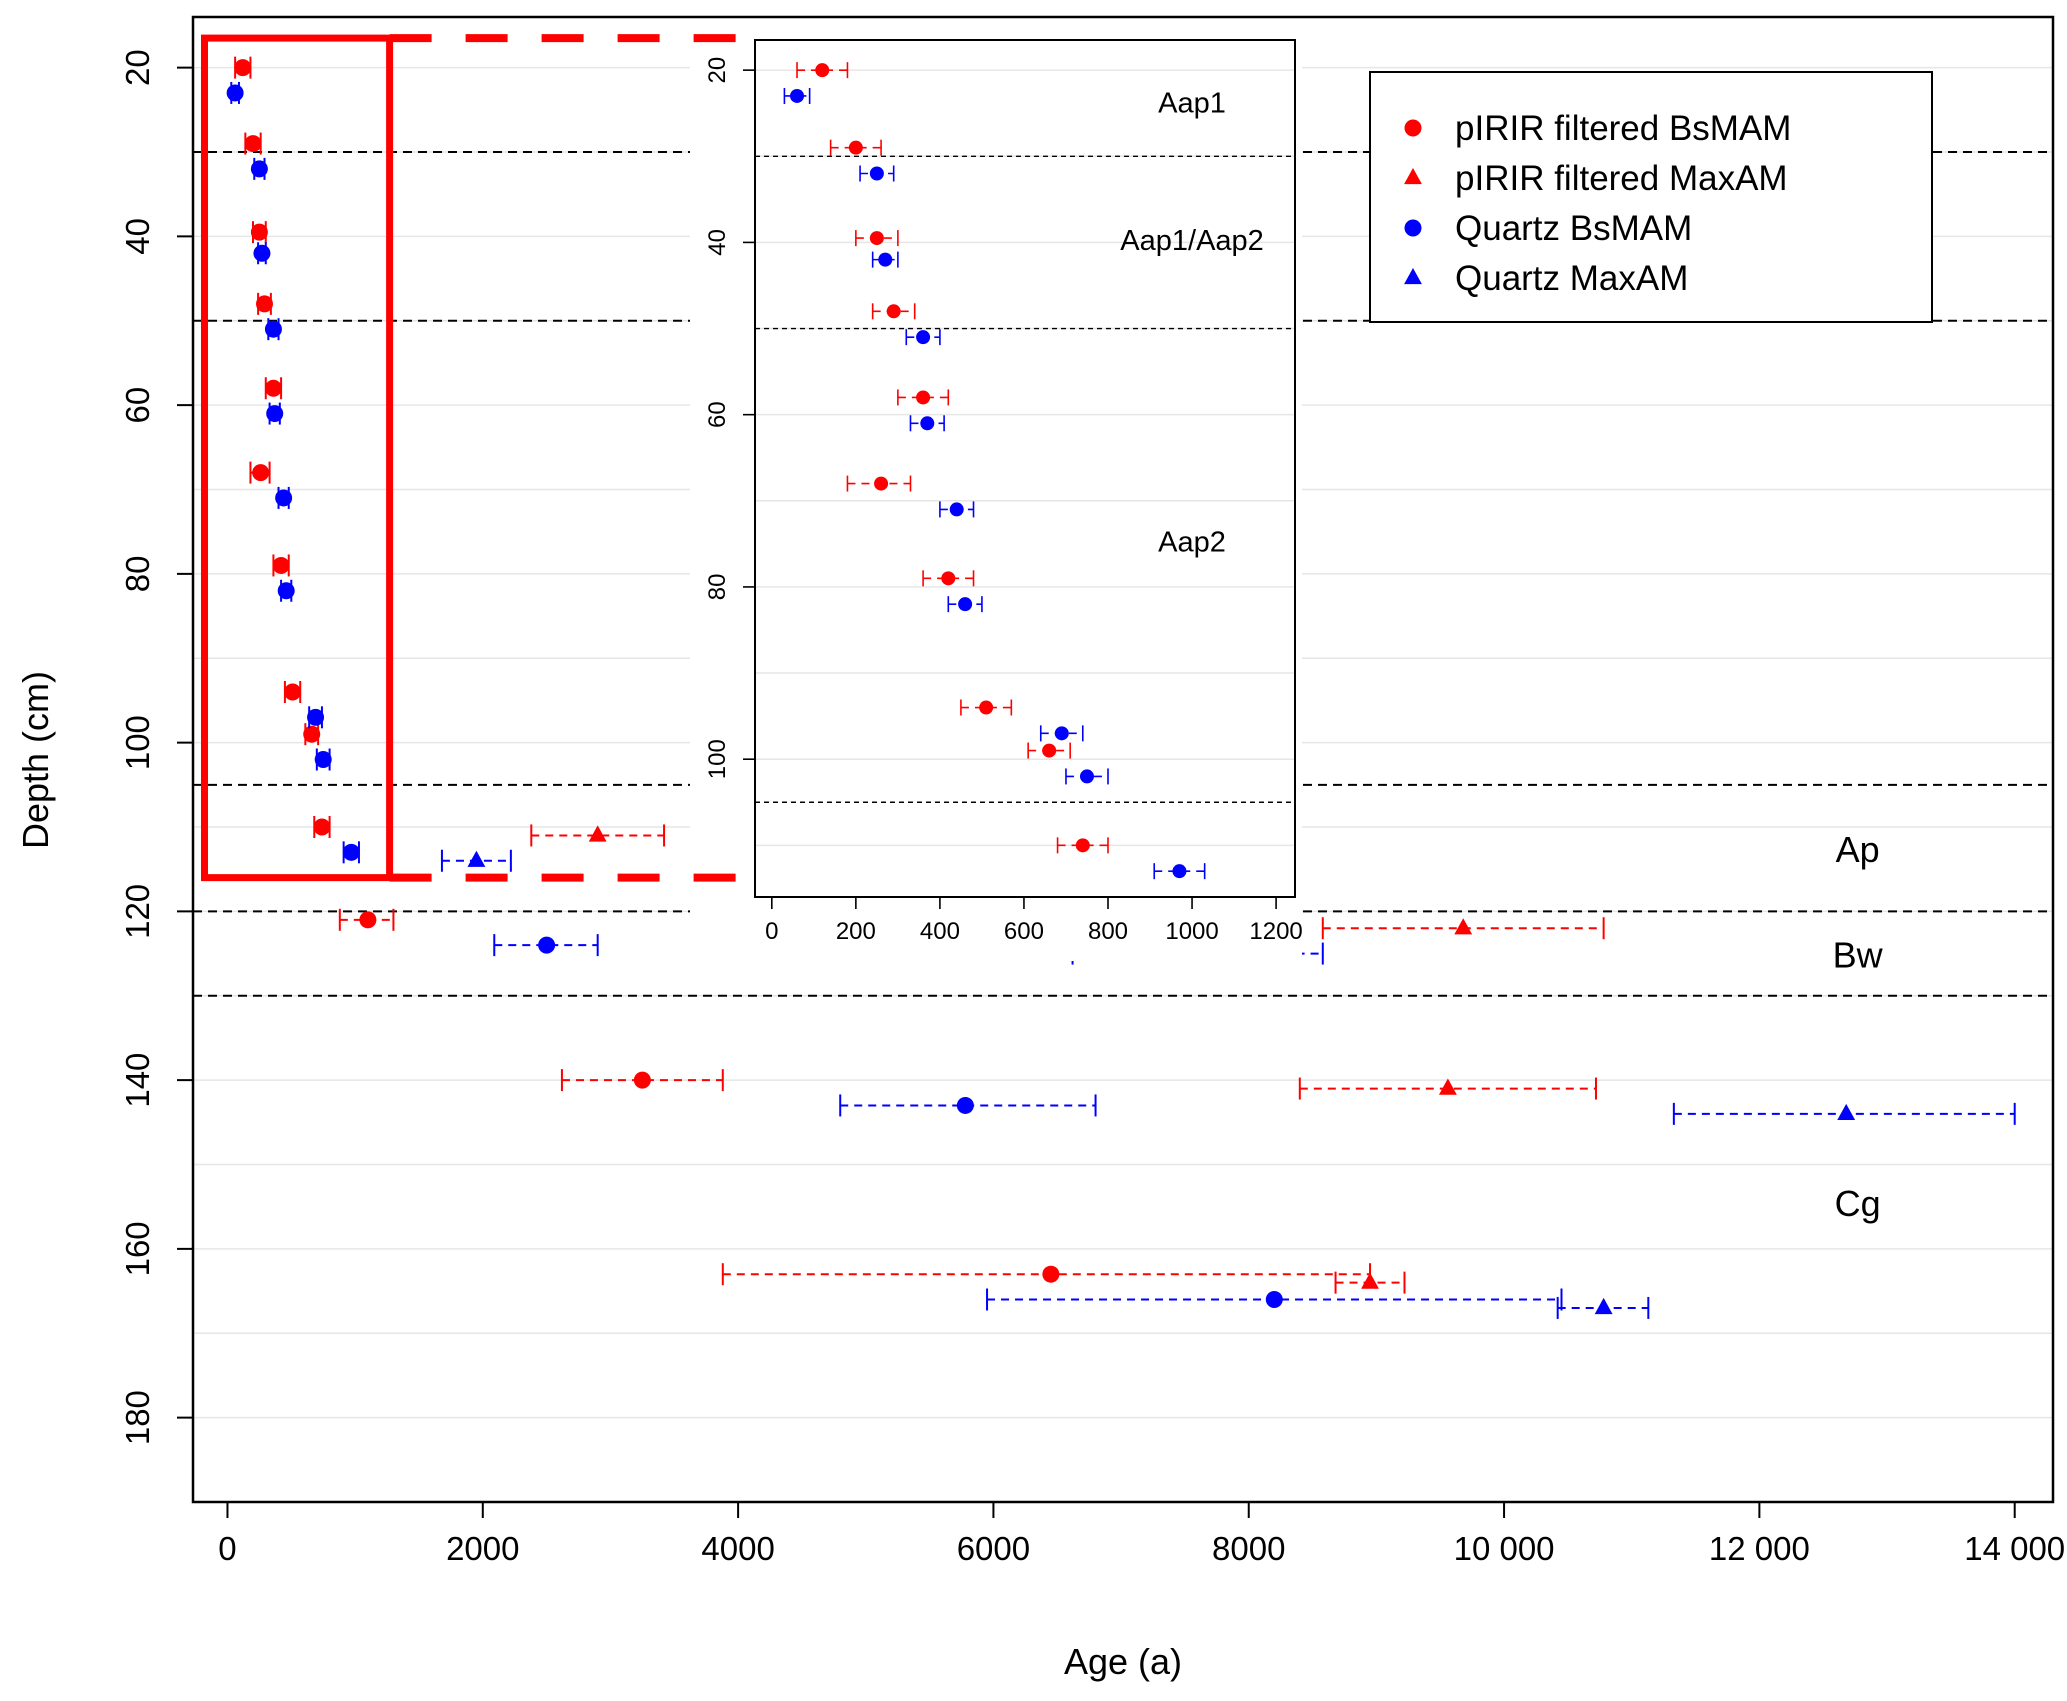 Image resolution: width=2067 pixels, height=1701 pixels. What do you see at coordinates (771, 931) in the screenshot?
I see `inset-x-tick-label: 0` at bounding box center [771, 931].